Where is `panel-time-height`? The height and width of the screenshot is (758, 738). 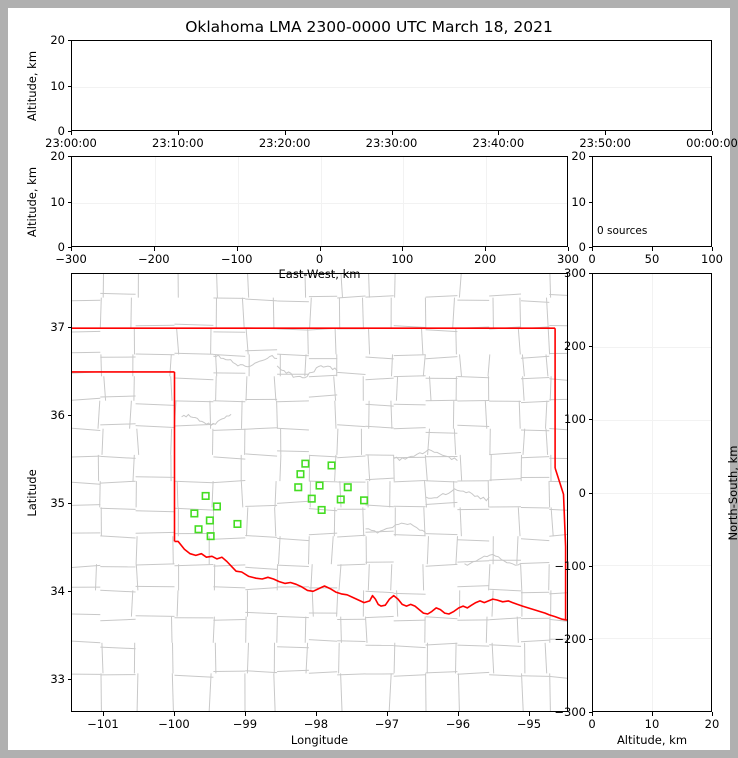
panel-time-height is located at coordinates (391, 85).